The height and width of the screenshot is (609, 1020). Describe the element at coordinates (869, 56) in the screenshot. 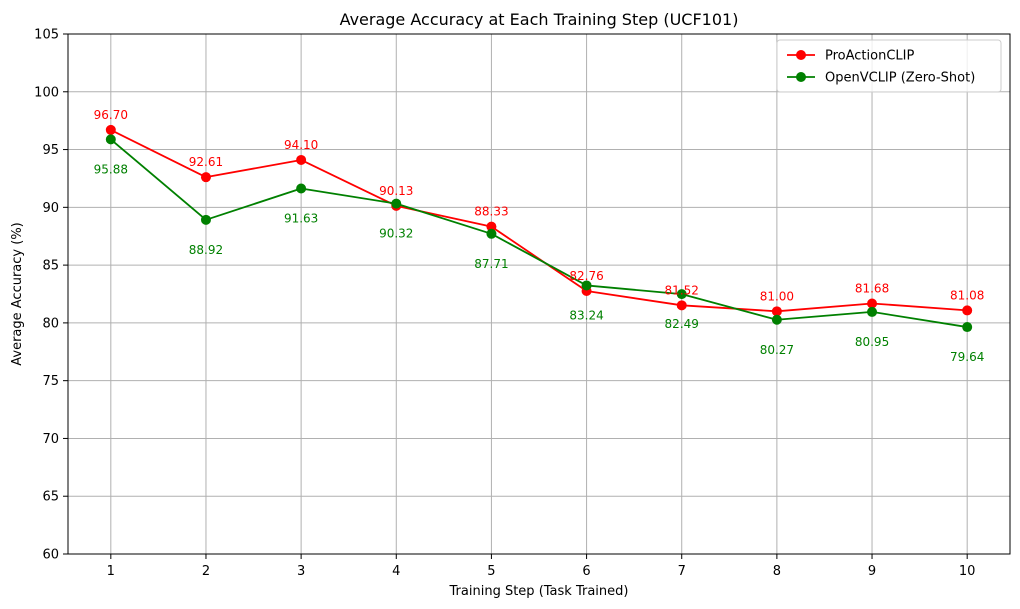

I see `legend-label: ProActionCLIP` at that location.